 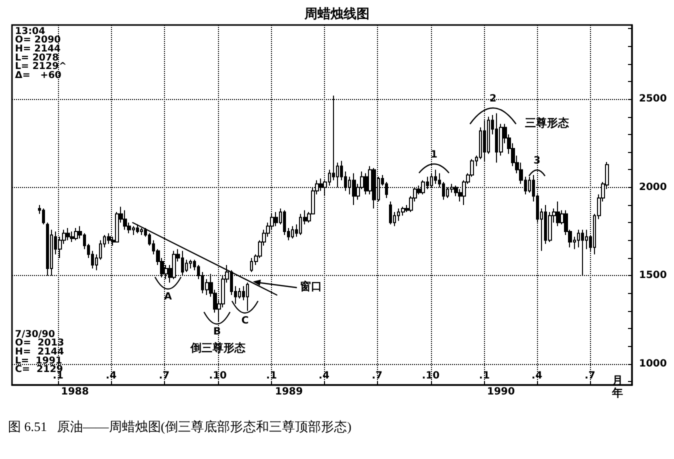 I want to click on caption: 图 6.51 原油——周蜡烛图(倒三尊底部形态和三尊顶部形态), so click(x=180, y=426).